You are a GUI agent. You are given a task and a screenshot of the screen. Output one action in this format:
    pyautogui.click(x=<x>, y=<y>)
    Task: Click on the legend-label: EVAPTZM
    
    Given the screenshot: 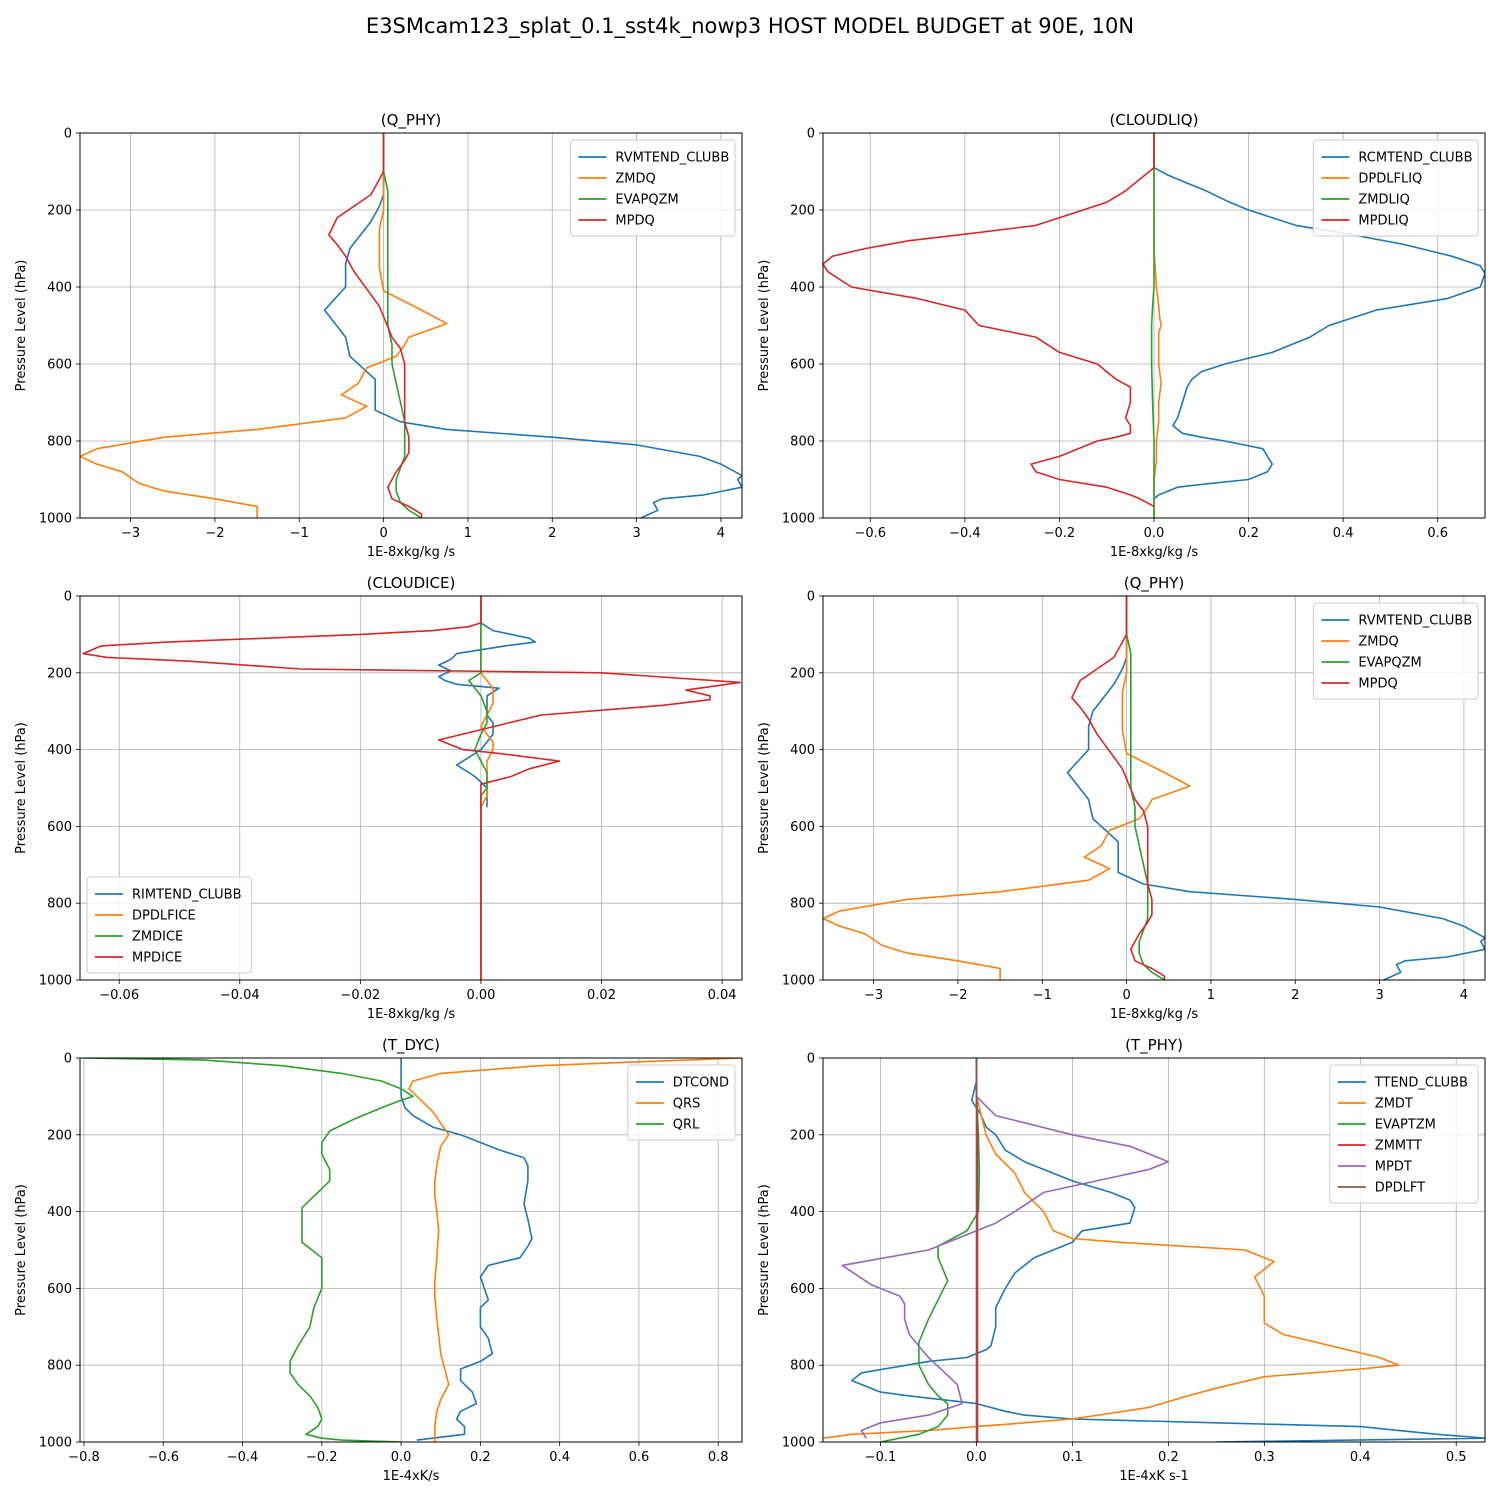 What is the action you would take?
    pyautogui.click(x=1405, y=1125)
    